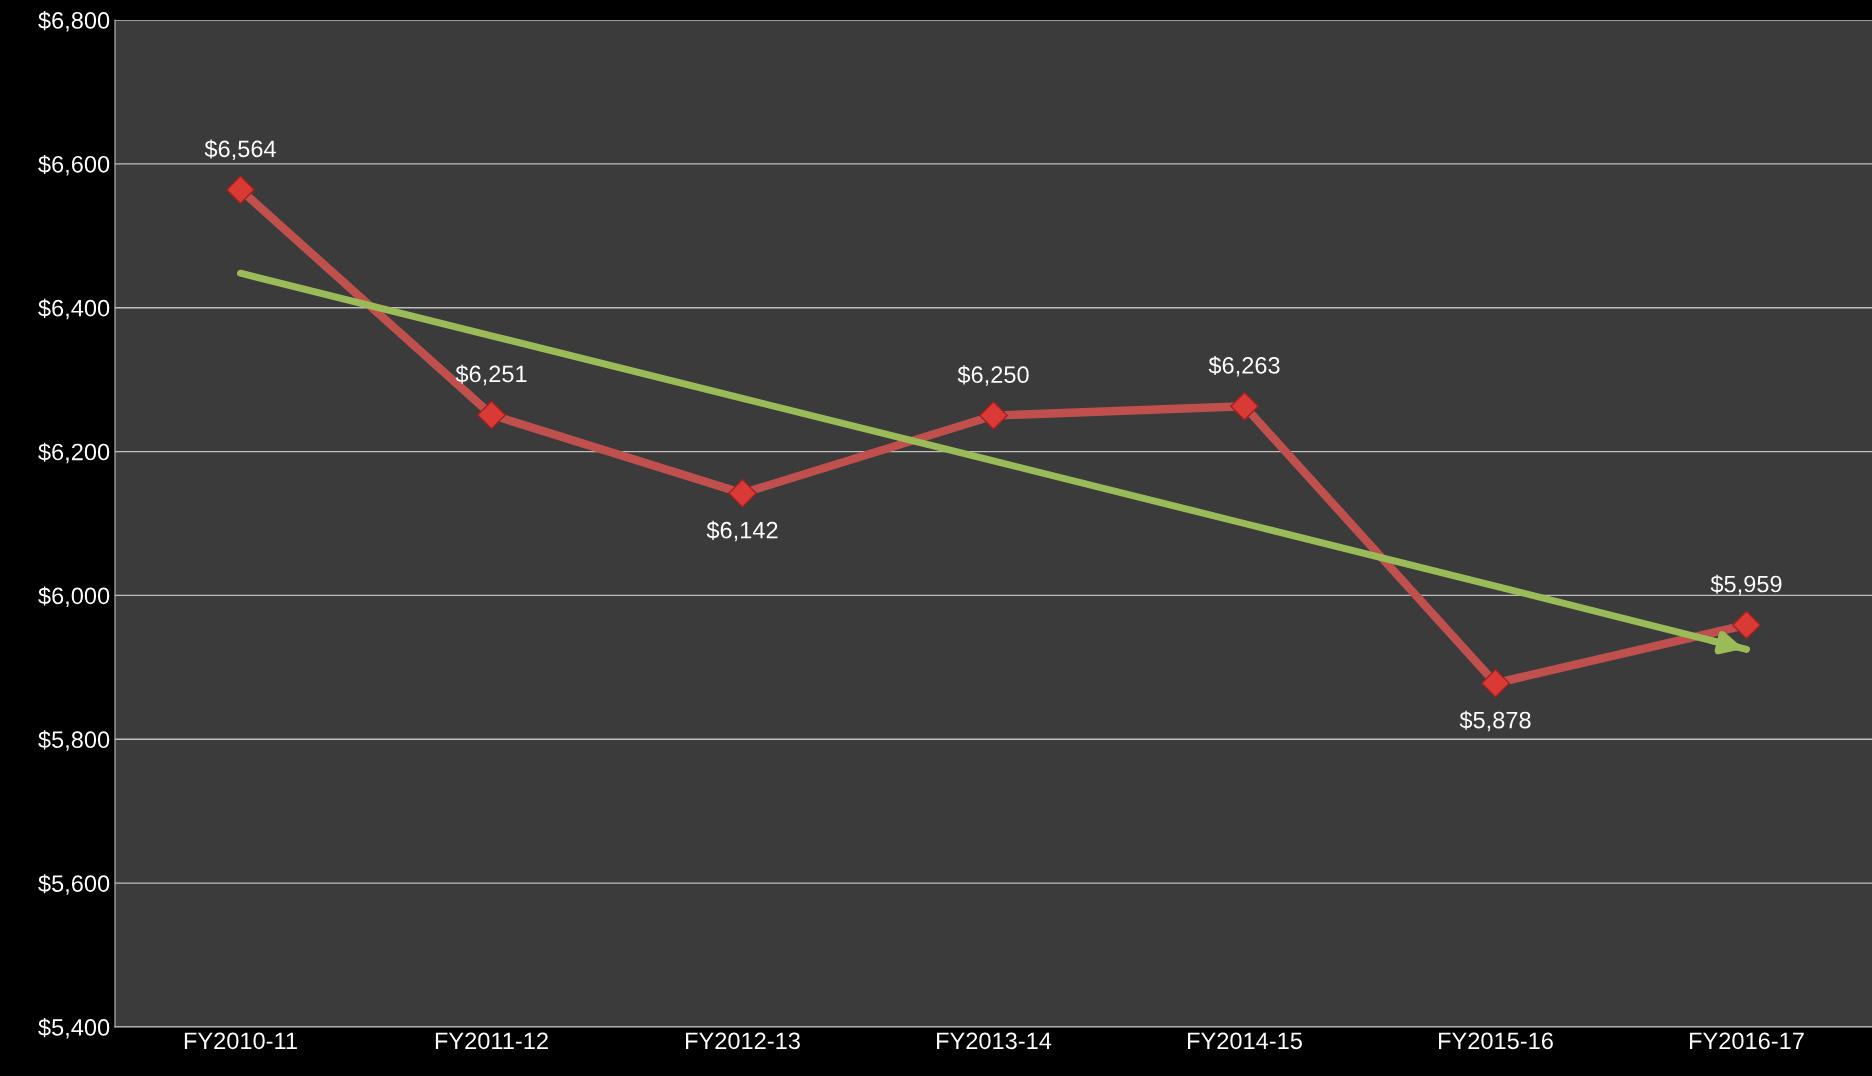 The height and width of the screenshot is (1076, 1872). What do you see at coordinates (74, 1028) in the screenshot?
I see `y-tick-label: $5,400` at bounding box center [74, 1028].